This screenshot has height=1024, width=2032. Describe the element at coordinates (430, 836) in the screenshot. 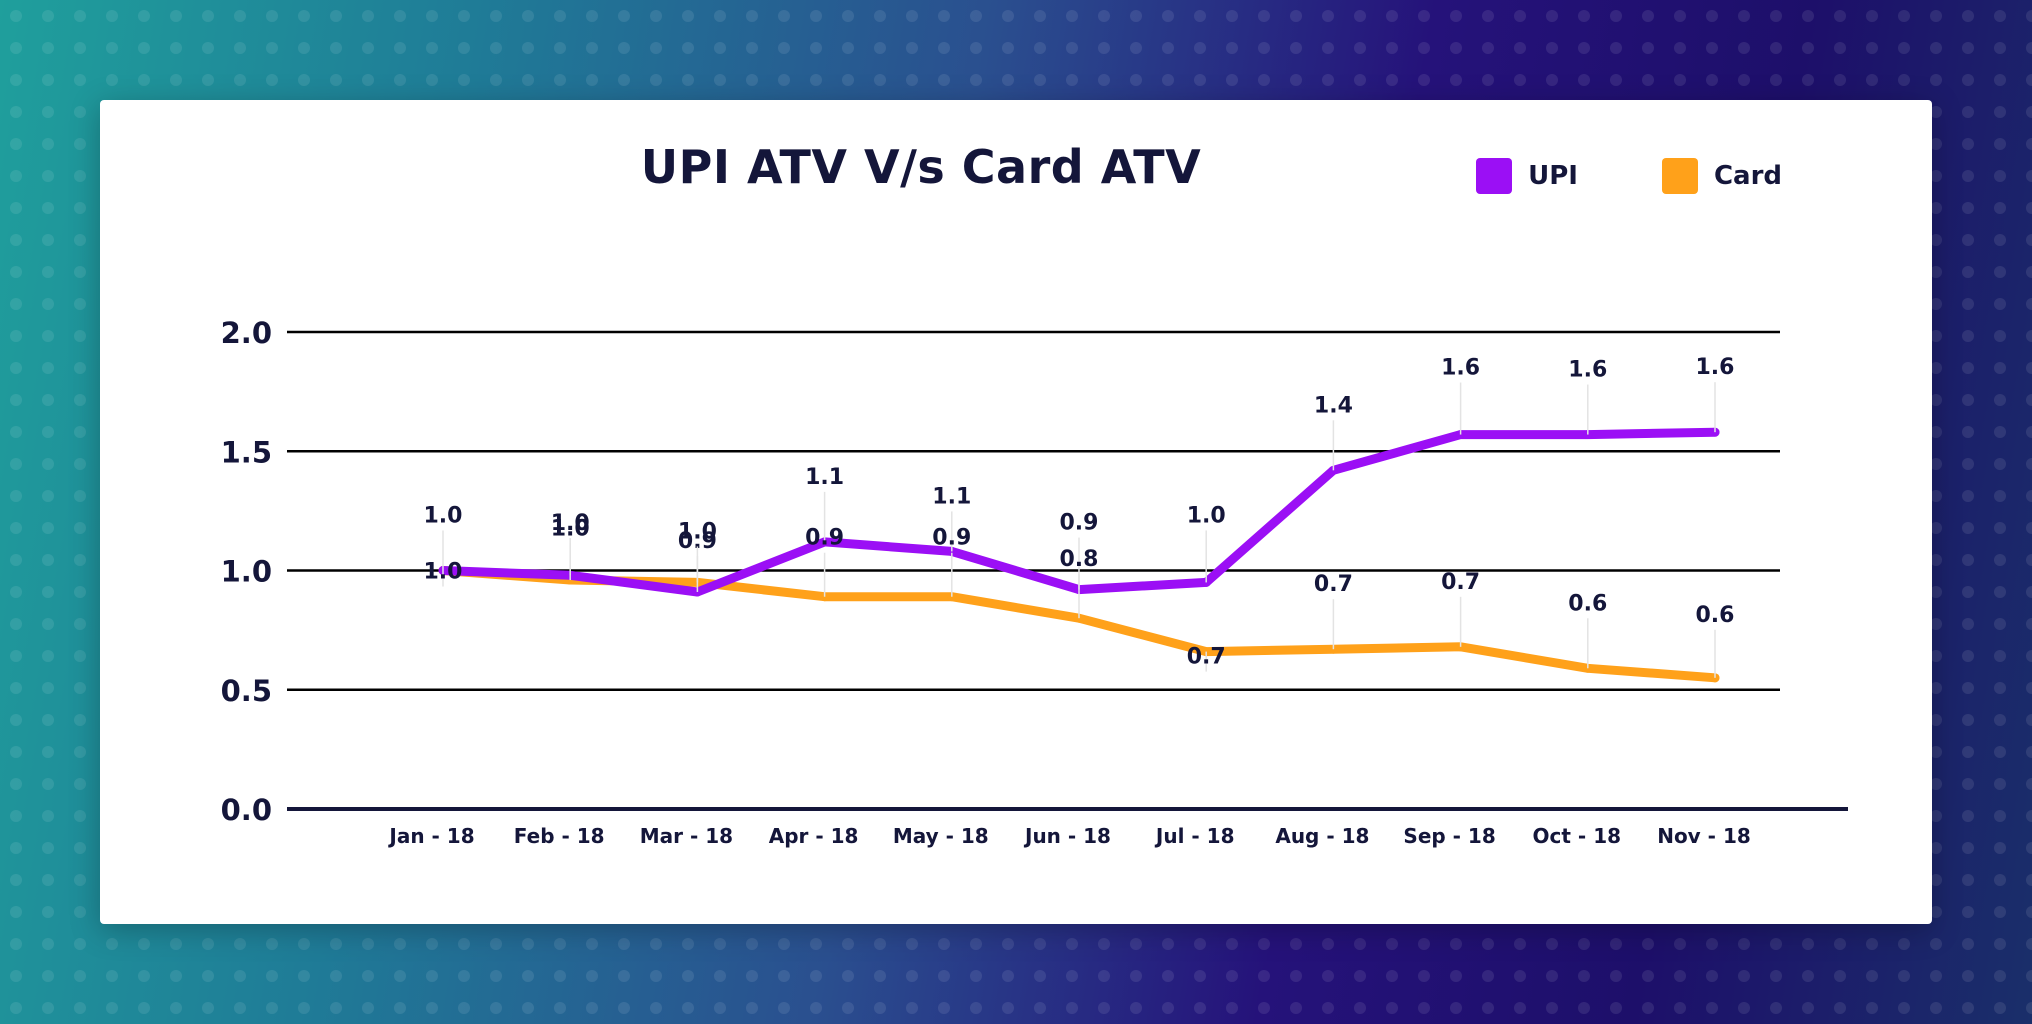

I see `x-tick-label: Jan - 18` at that location.